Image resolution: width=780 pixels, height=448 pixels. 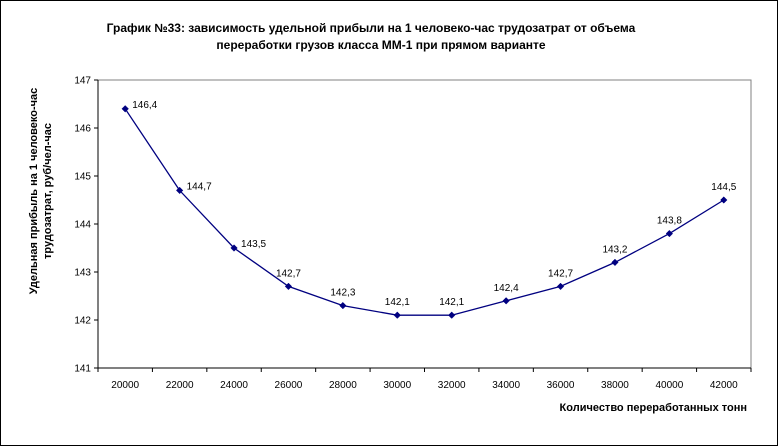 What do you see at coordinates (82, 369) in the screenshot?
I see `y-tick-label: 141` at bounding box center [82, 369].